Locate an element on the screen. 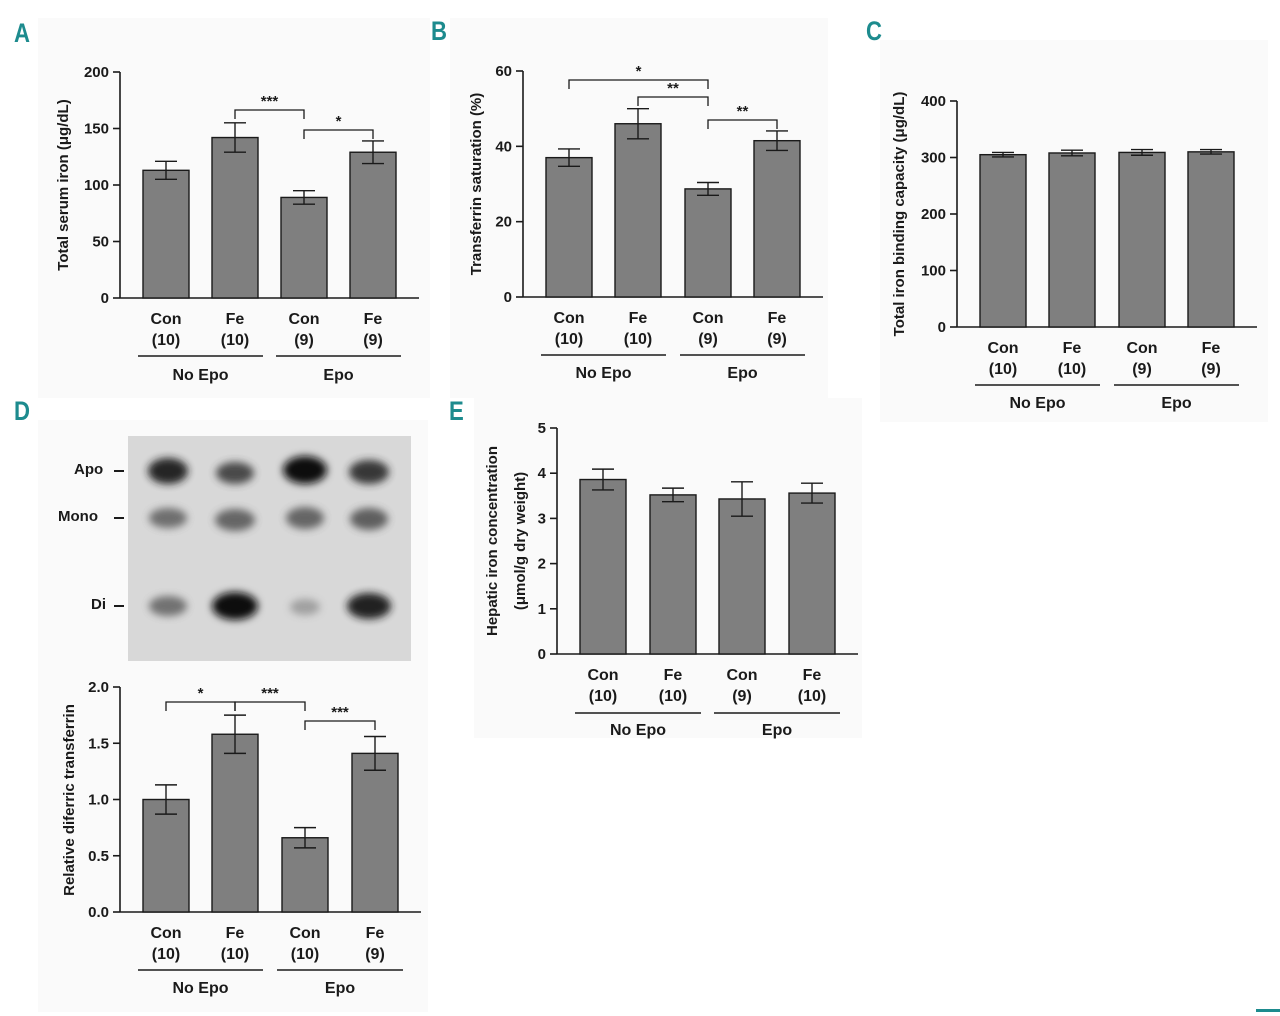 The height and width of the screenshot is (1016, 1280). significance-label-d-3: *** is located at coordinates (340, 712).